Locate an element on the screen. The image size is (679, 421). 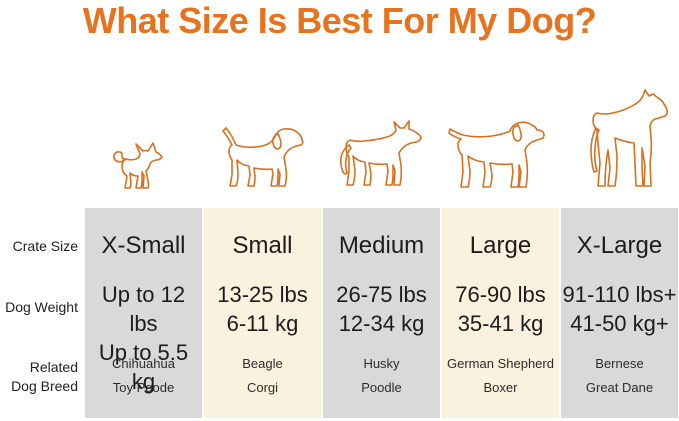
breed-2: Great Dane is located at coordinates (619, 387).